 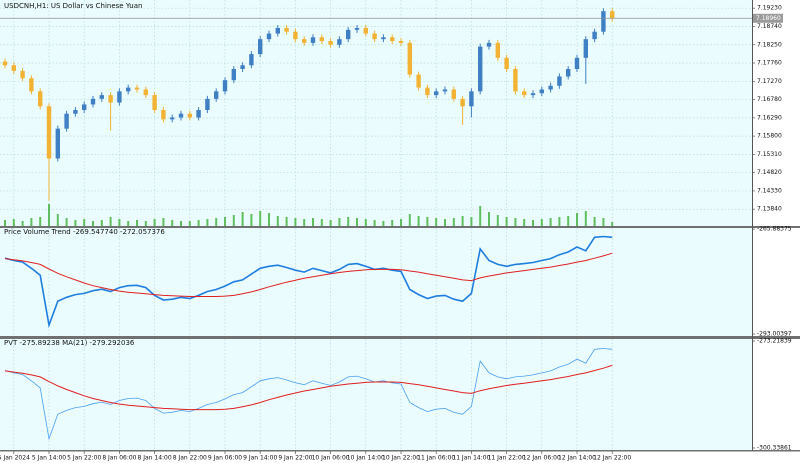 What do you see at coordinates (769, 154) in the screenshot?
I see `y-tick-label: 7.15310` at bounding box center [769, 154].